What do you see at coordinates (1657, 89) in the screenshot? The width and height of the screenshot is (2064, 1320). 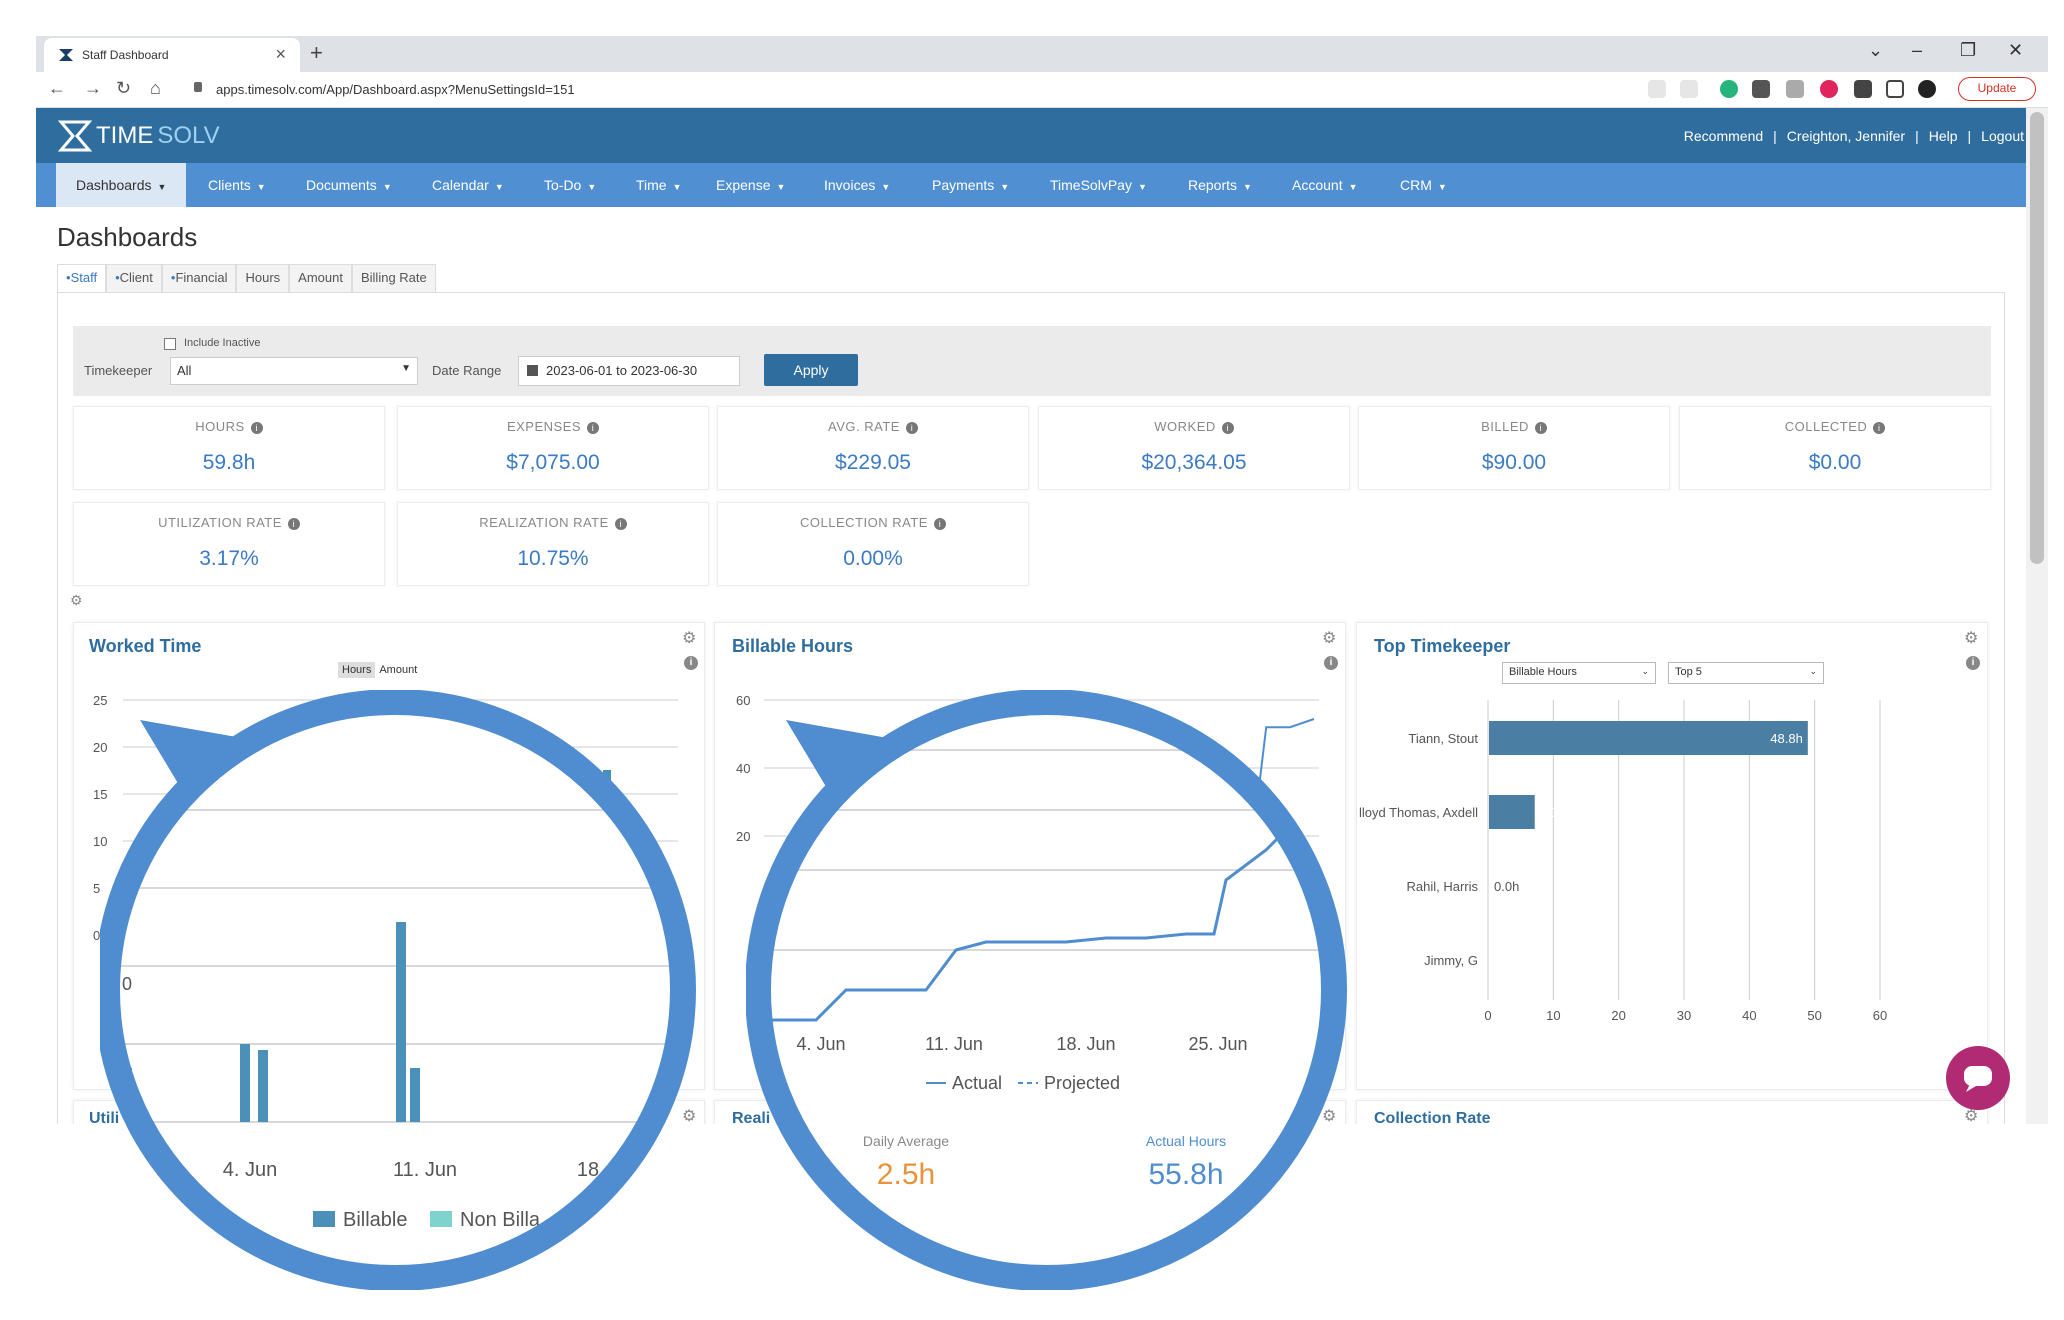 I see `share-icon` at bounding box center [1657, 89].